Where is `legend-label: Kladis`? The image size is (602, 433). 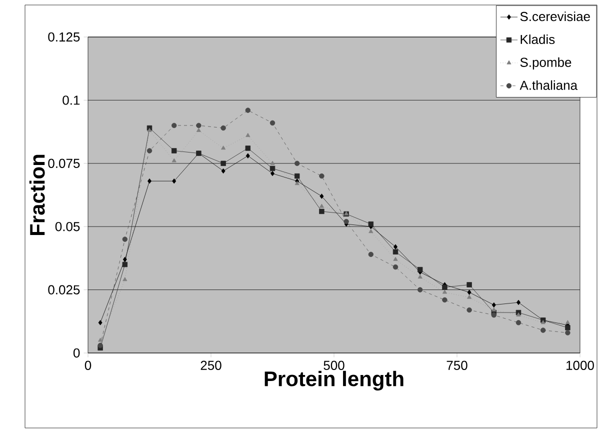 legend-label: Kladis is located at coordinates (537, 39).